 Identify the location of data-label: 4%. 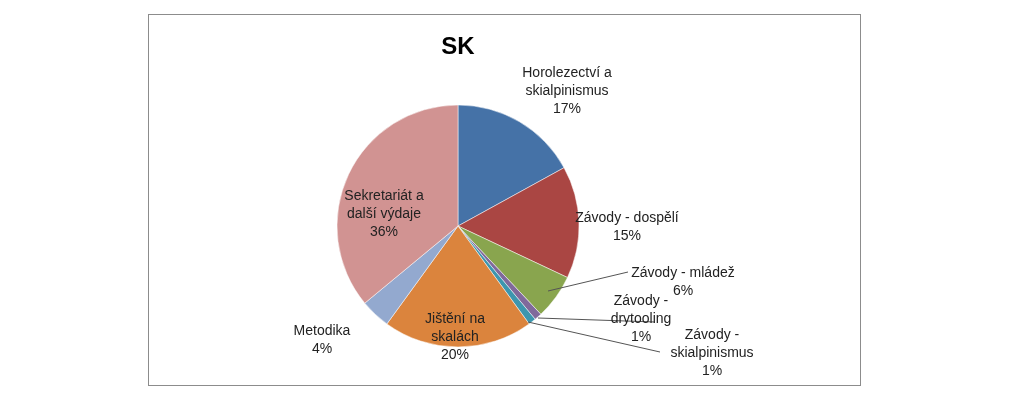
(322, 348).